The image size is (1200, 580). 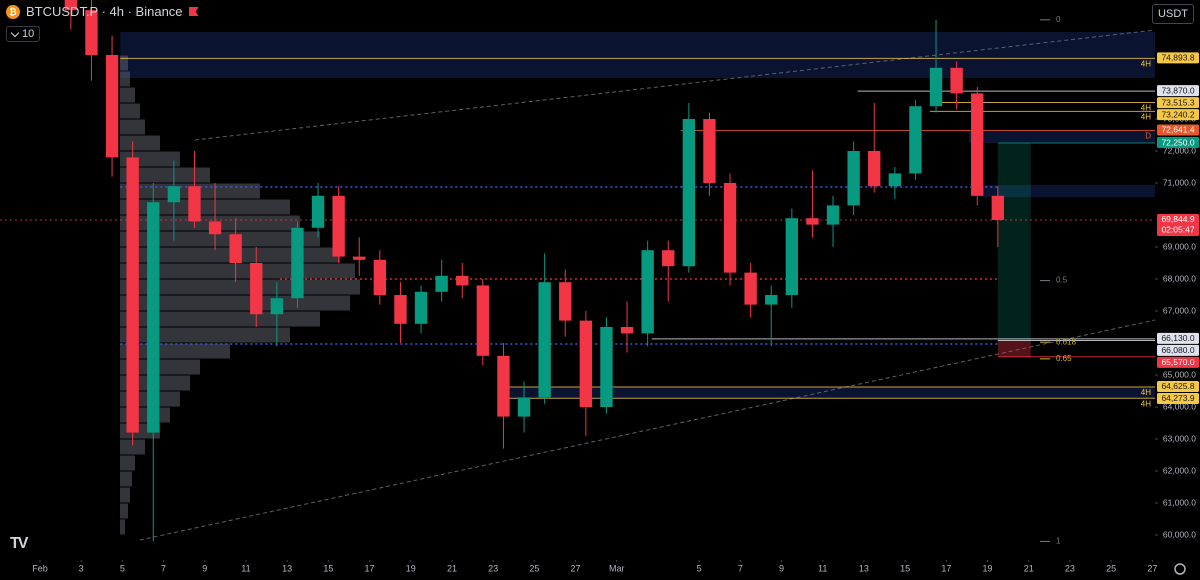 I want to click on settings-icon, so click(x=1180, y=569).